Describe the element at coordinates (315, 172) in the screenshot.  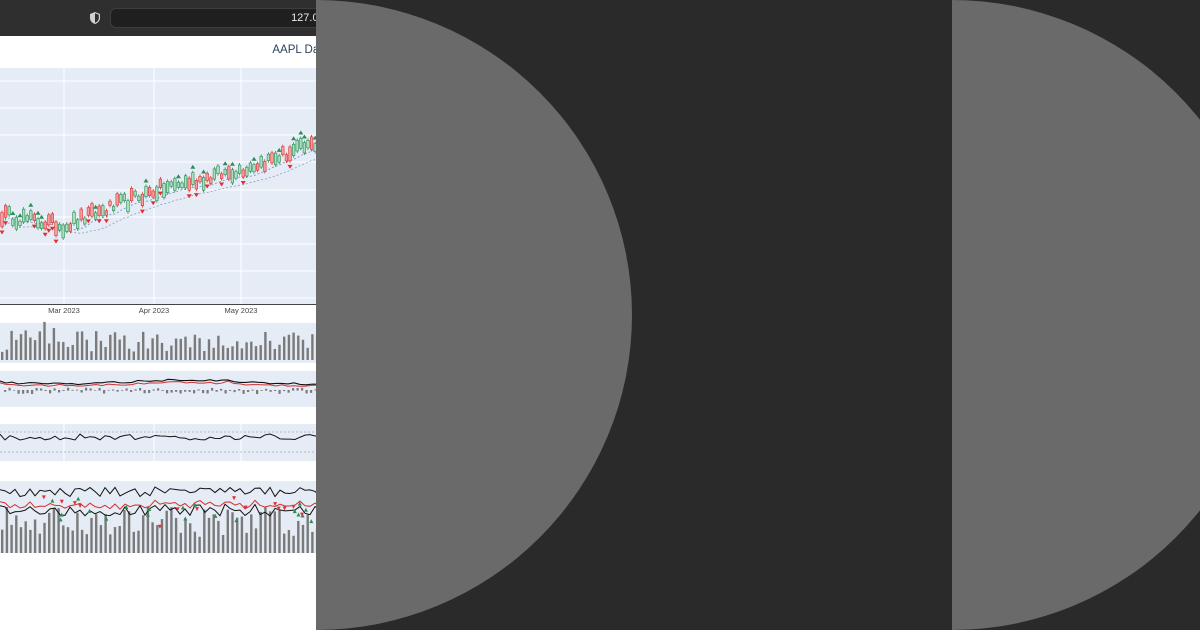
I see `moving-average-line` at that location.